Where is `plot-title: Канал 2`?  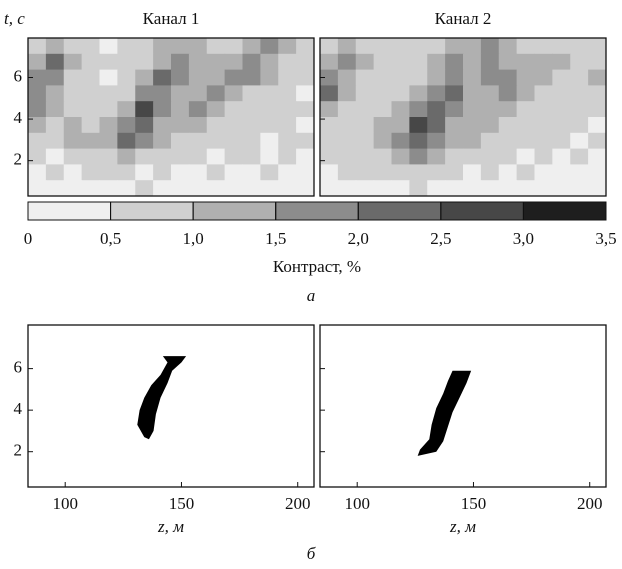
plot-title: Канал 2 is located at coordinates (463, 18).